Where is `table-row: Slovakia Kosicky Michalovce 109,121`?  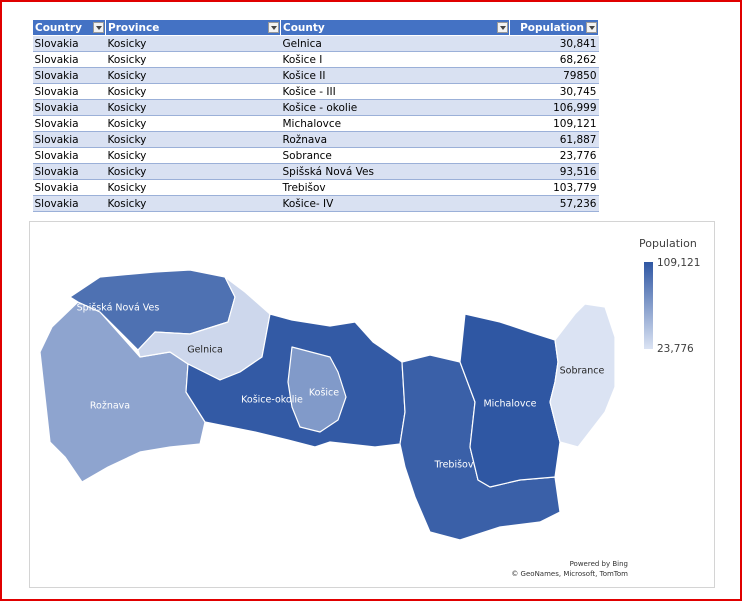
table-row: Slovakia Kosicky Michalovce 109,121 is located at coordinates (315, 123).